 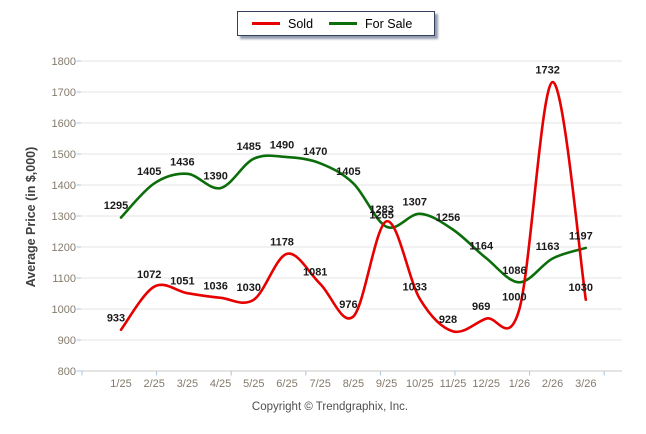 What do you see at coordinates (519, 384) in the screenshot?
I see `svg-text: 1/26` at bounding box center [519, 384].